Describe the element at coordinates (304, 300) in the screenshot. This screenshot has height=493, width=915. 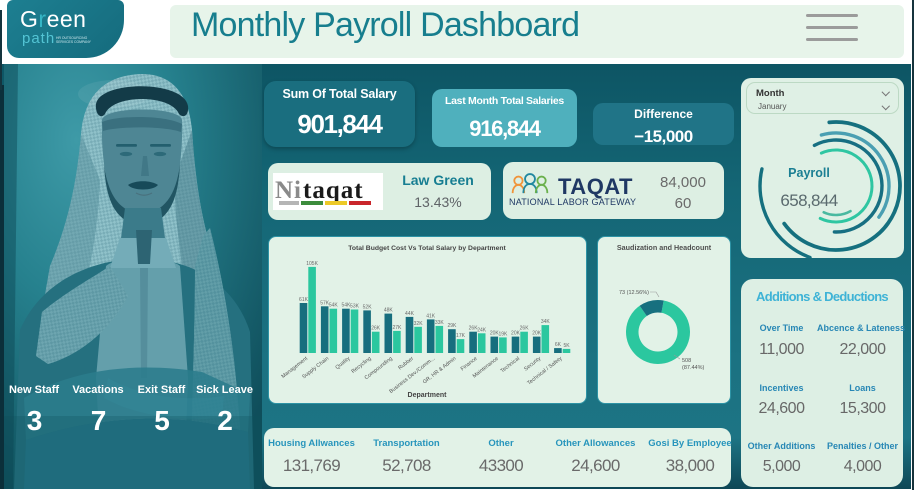
I see `svg-text: 61K` at that location.